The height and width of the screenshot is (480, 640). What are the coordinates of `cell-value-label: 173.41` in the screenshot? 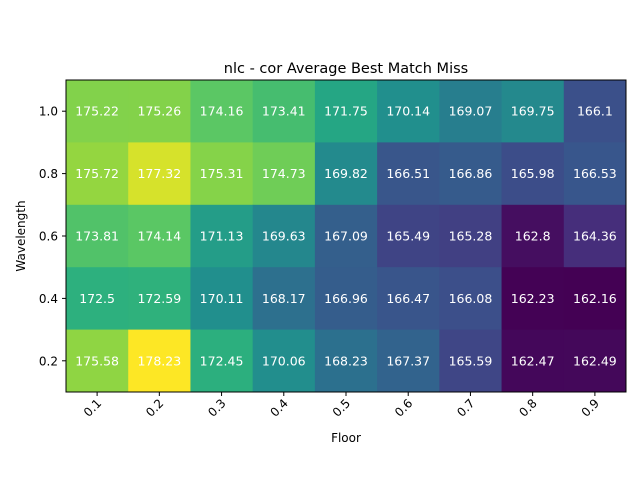 It's located at (284, 111).